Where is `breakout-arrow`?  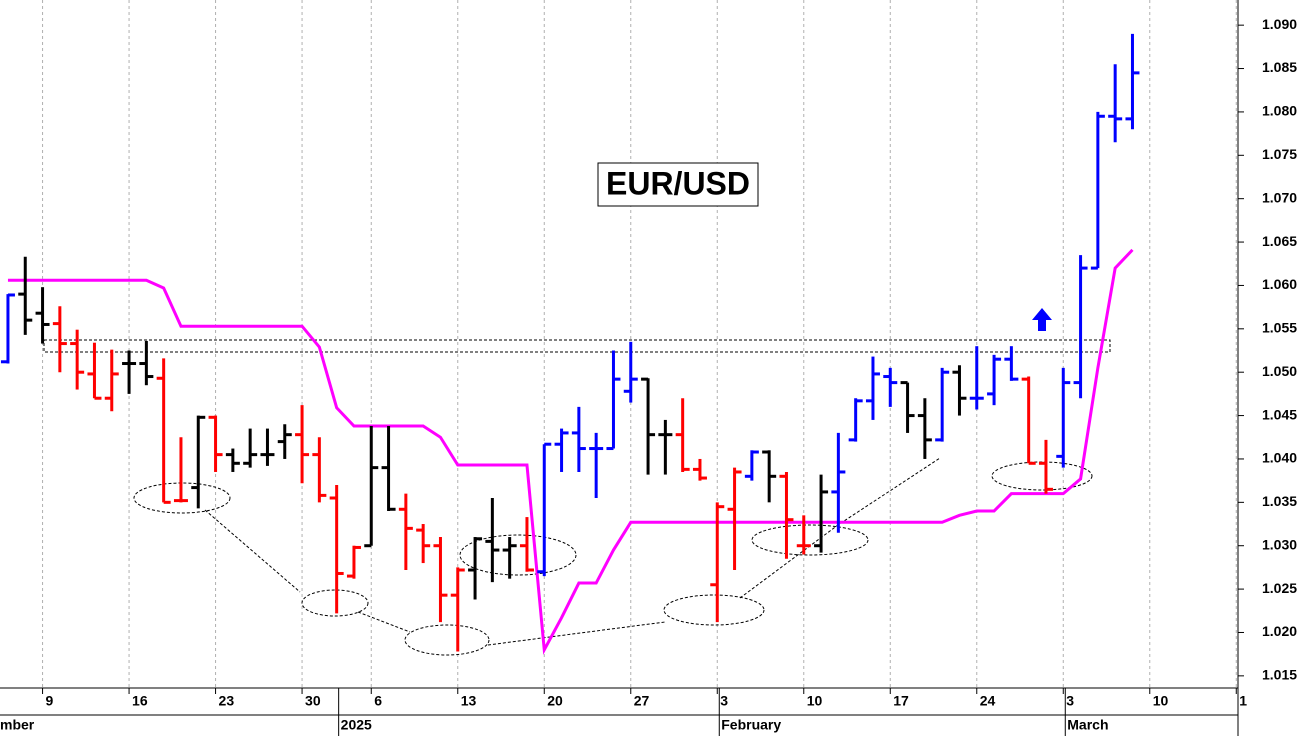
breakout-arrow is located at coordinates (1042, 319).